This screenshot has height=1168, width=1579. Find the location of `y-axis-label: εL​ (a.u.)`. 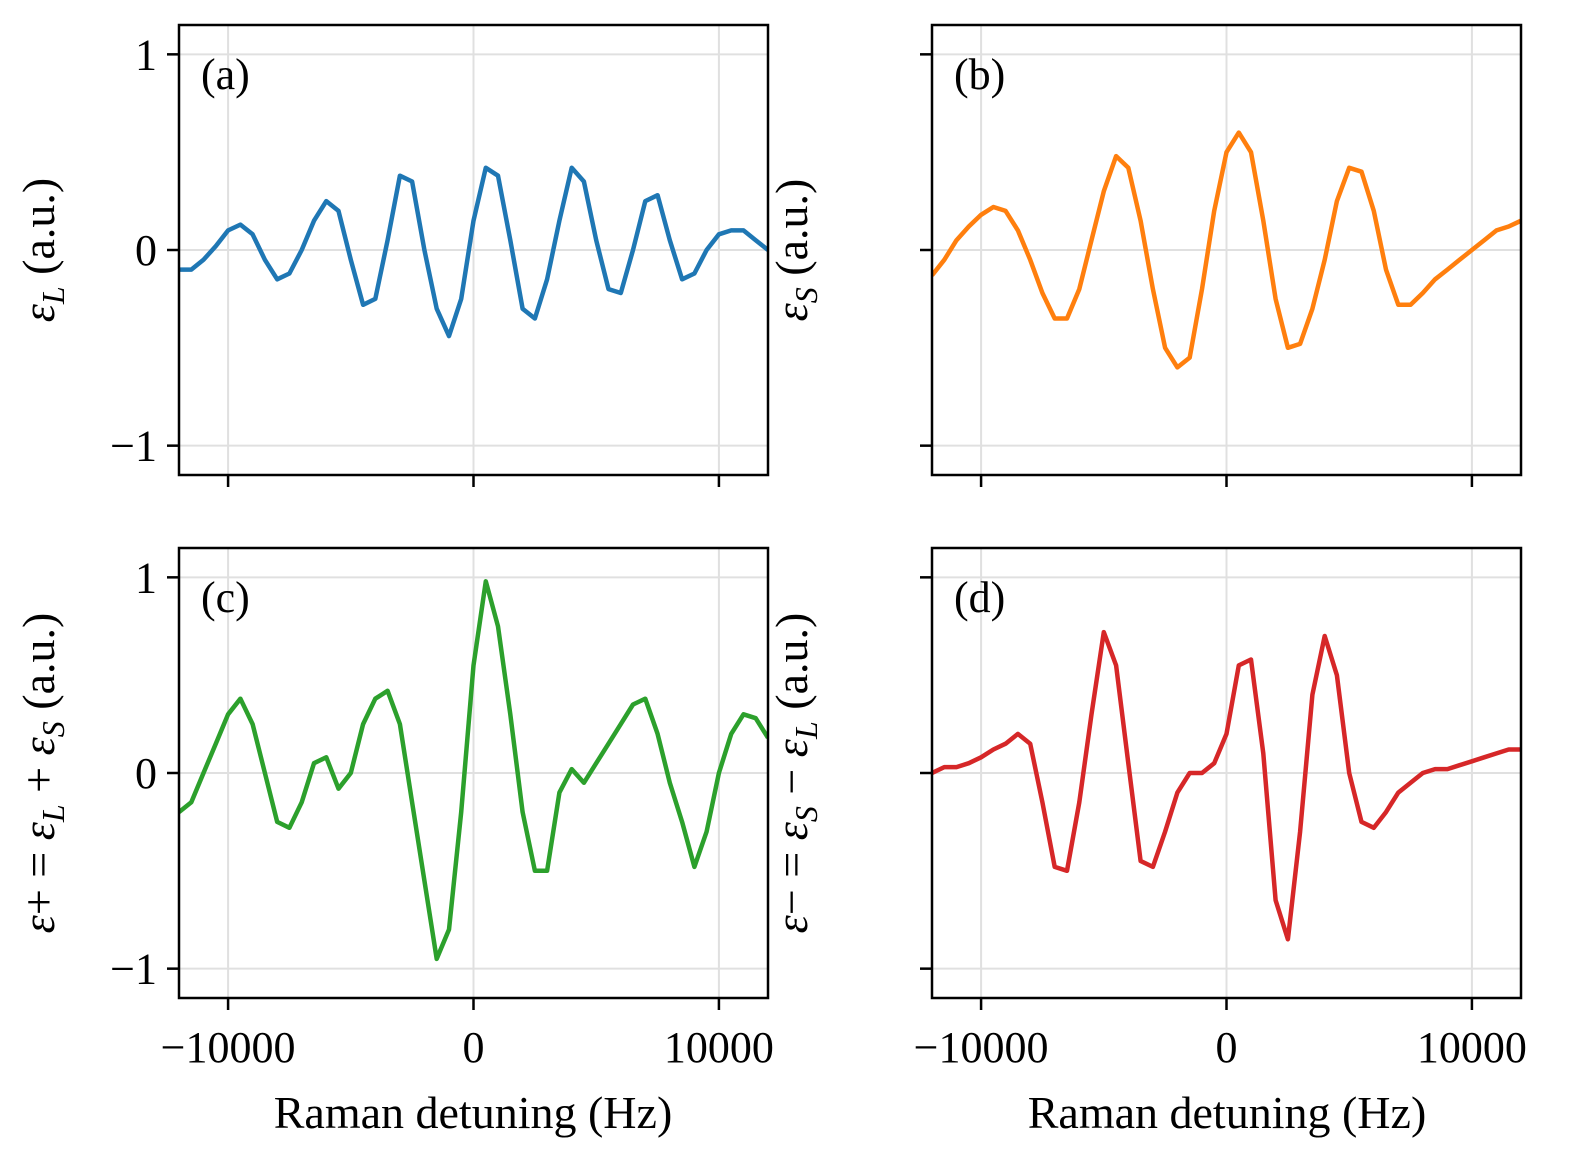

y-axis-label: εL​ (a.u.) is located at coordinates (42, 250).